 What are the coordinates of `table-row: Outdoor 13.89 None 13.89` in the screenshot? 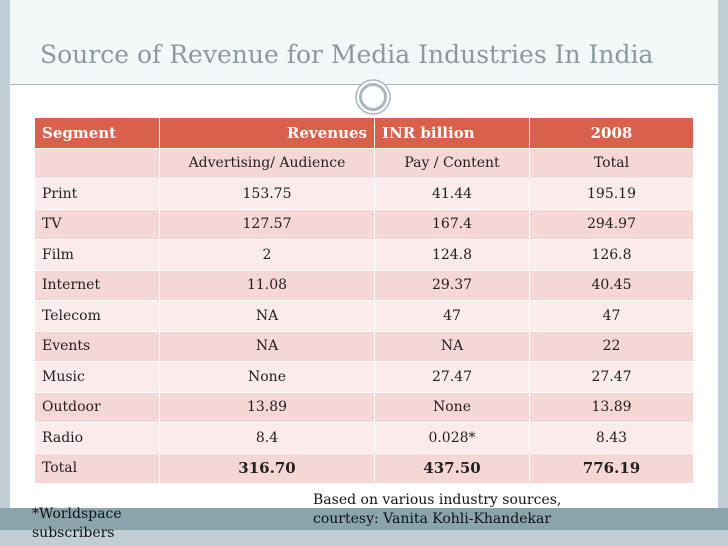 It's located at (364, 407).